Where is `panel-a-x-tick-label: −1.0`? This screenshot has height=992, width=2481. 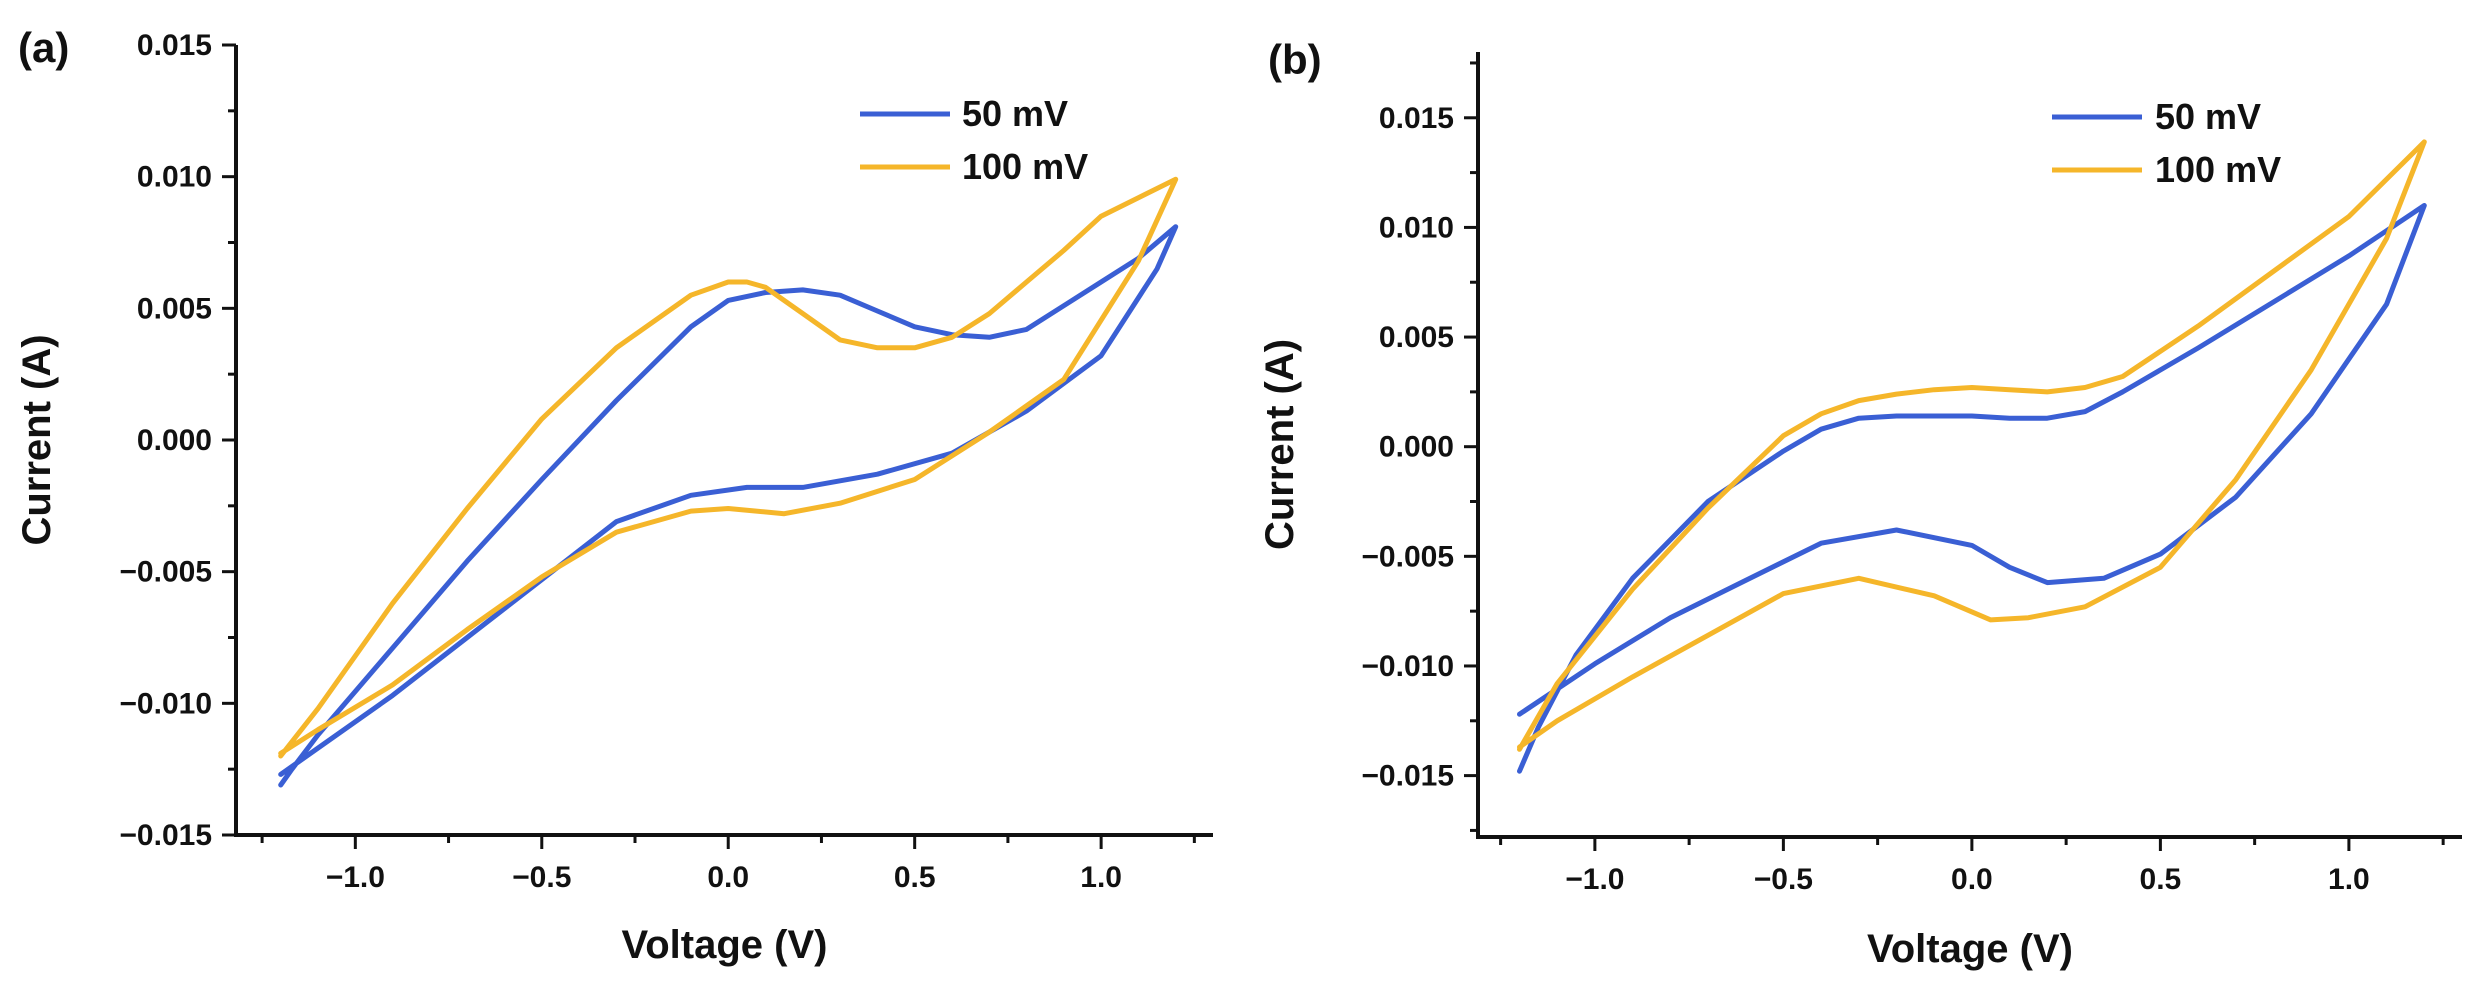 panel-a-x-tick-label: −1.0 is located at coordinates (355, 877).